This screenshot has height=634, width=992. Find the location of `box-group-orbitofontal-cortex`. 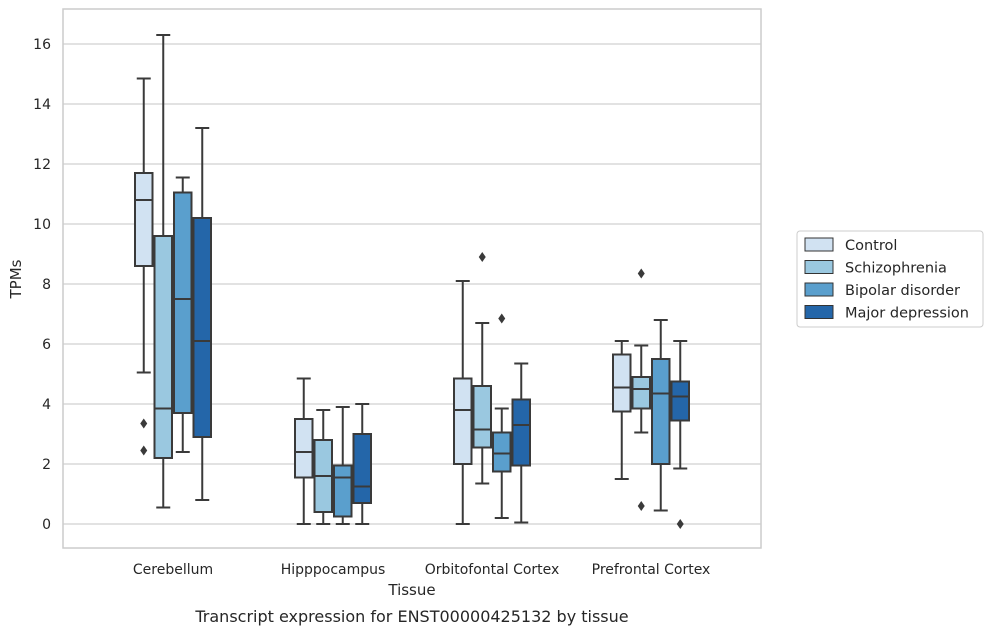

box-group-orbitofontal-cortex is located at coordinates (492, 388).